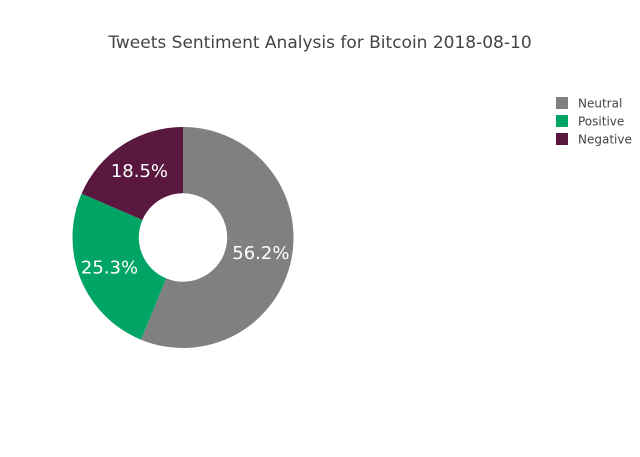  Describe the element at coordinates (260, 253) in the screenshot. I see `slice-label-neutral: 56.2%` at that location.